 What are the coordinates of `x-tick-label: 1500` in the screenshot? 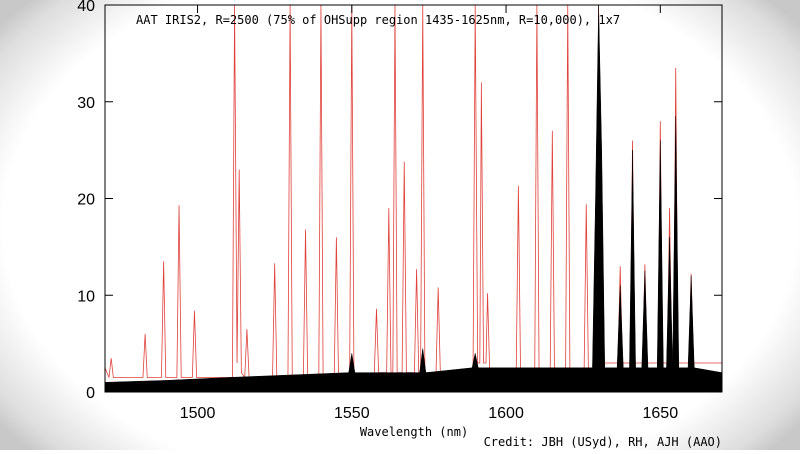 It's located at (198, 413).